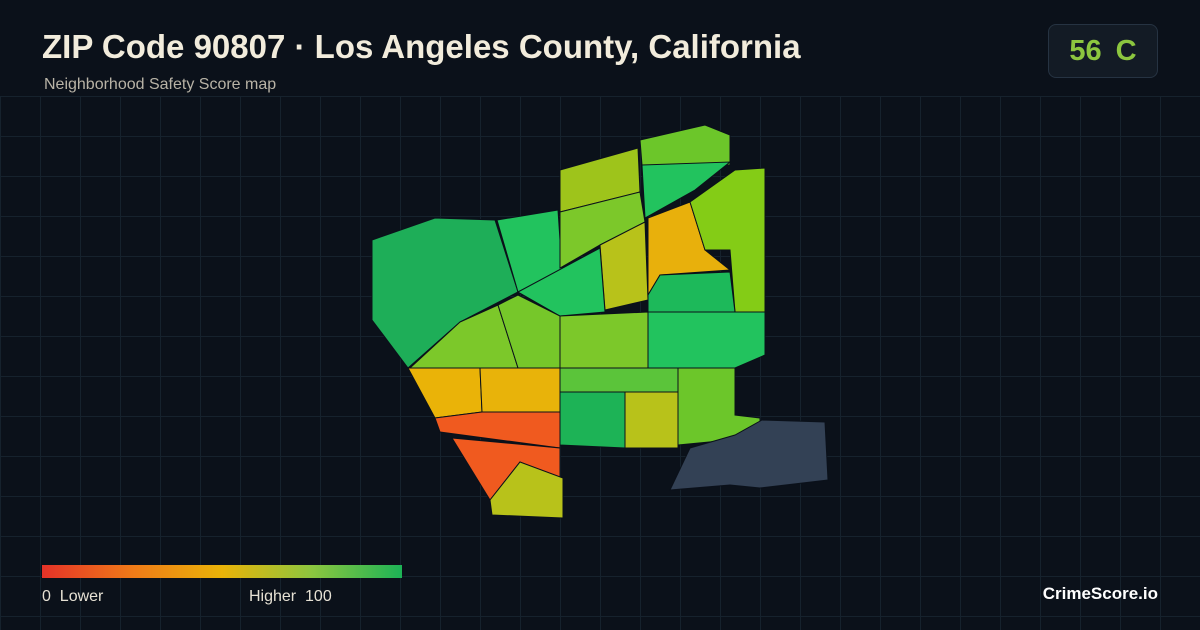 This screenshot has width=1200, height=630. What do you see at coordinates (160, 84) in the screenshot?
I see `subtitle: Neighborhood Safety Score map` at bounding box center [160, 84].